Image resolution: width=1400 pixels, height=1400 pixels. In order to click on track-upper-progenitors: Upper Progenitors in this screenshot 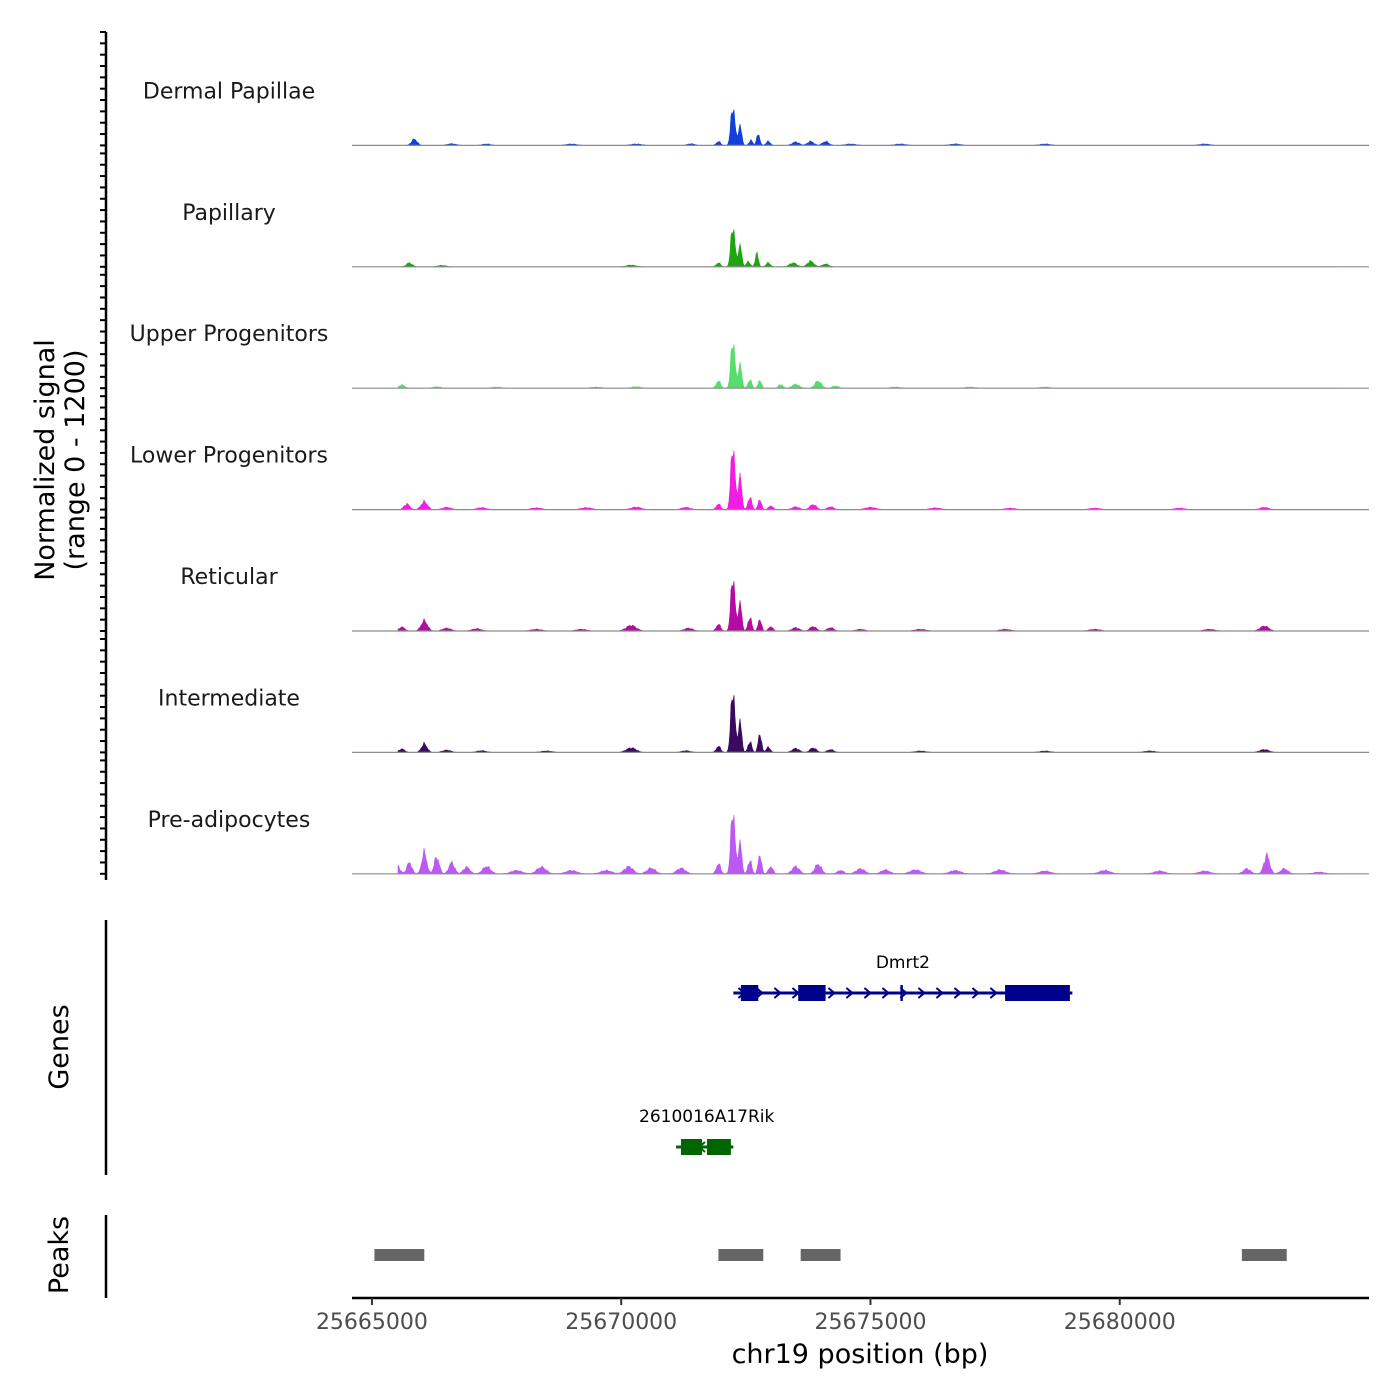, I will do `click(749, 355)`.